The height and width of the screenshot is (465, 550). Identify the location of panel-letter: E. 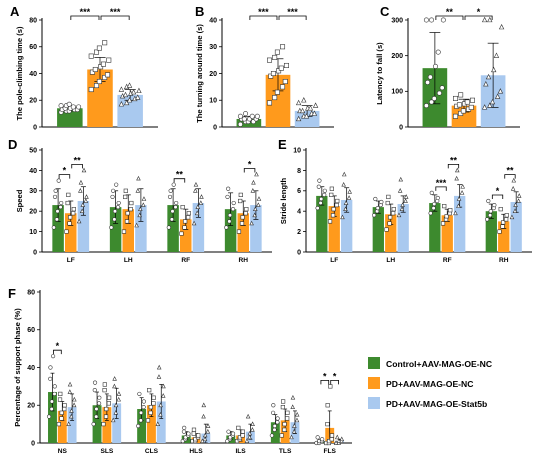
(282, 144).